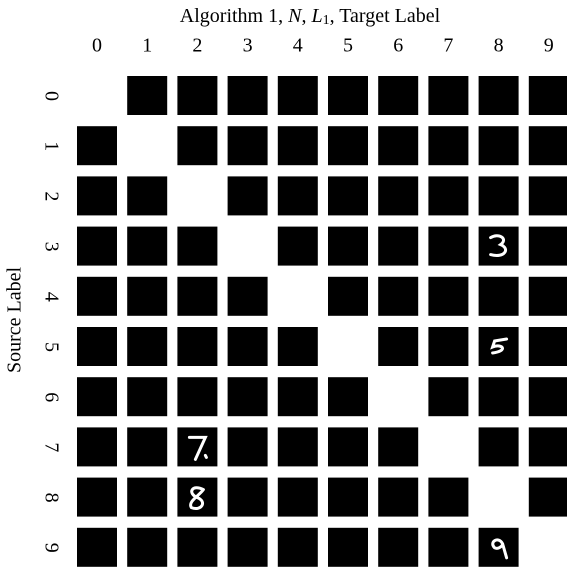 Image resolution: width=567 pixels, height=576 pixels. I want to click on column-label: 6, so click(398, 46).